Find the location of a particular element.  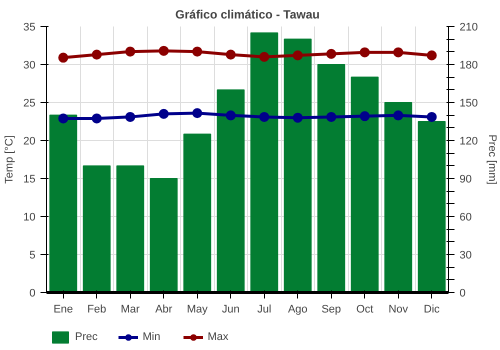

x-tick-label: Mar is located at coordinates (130, 310).